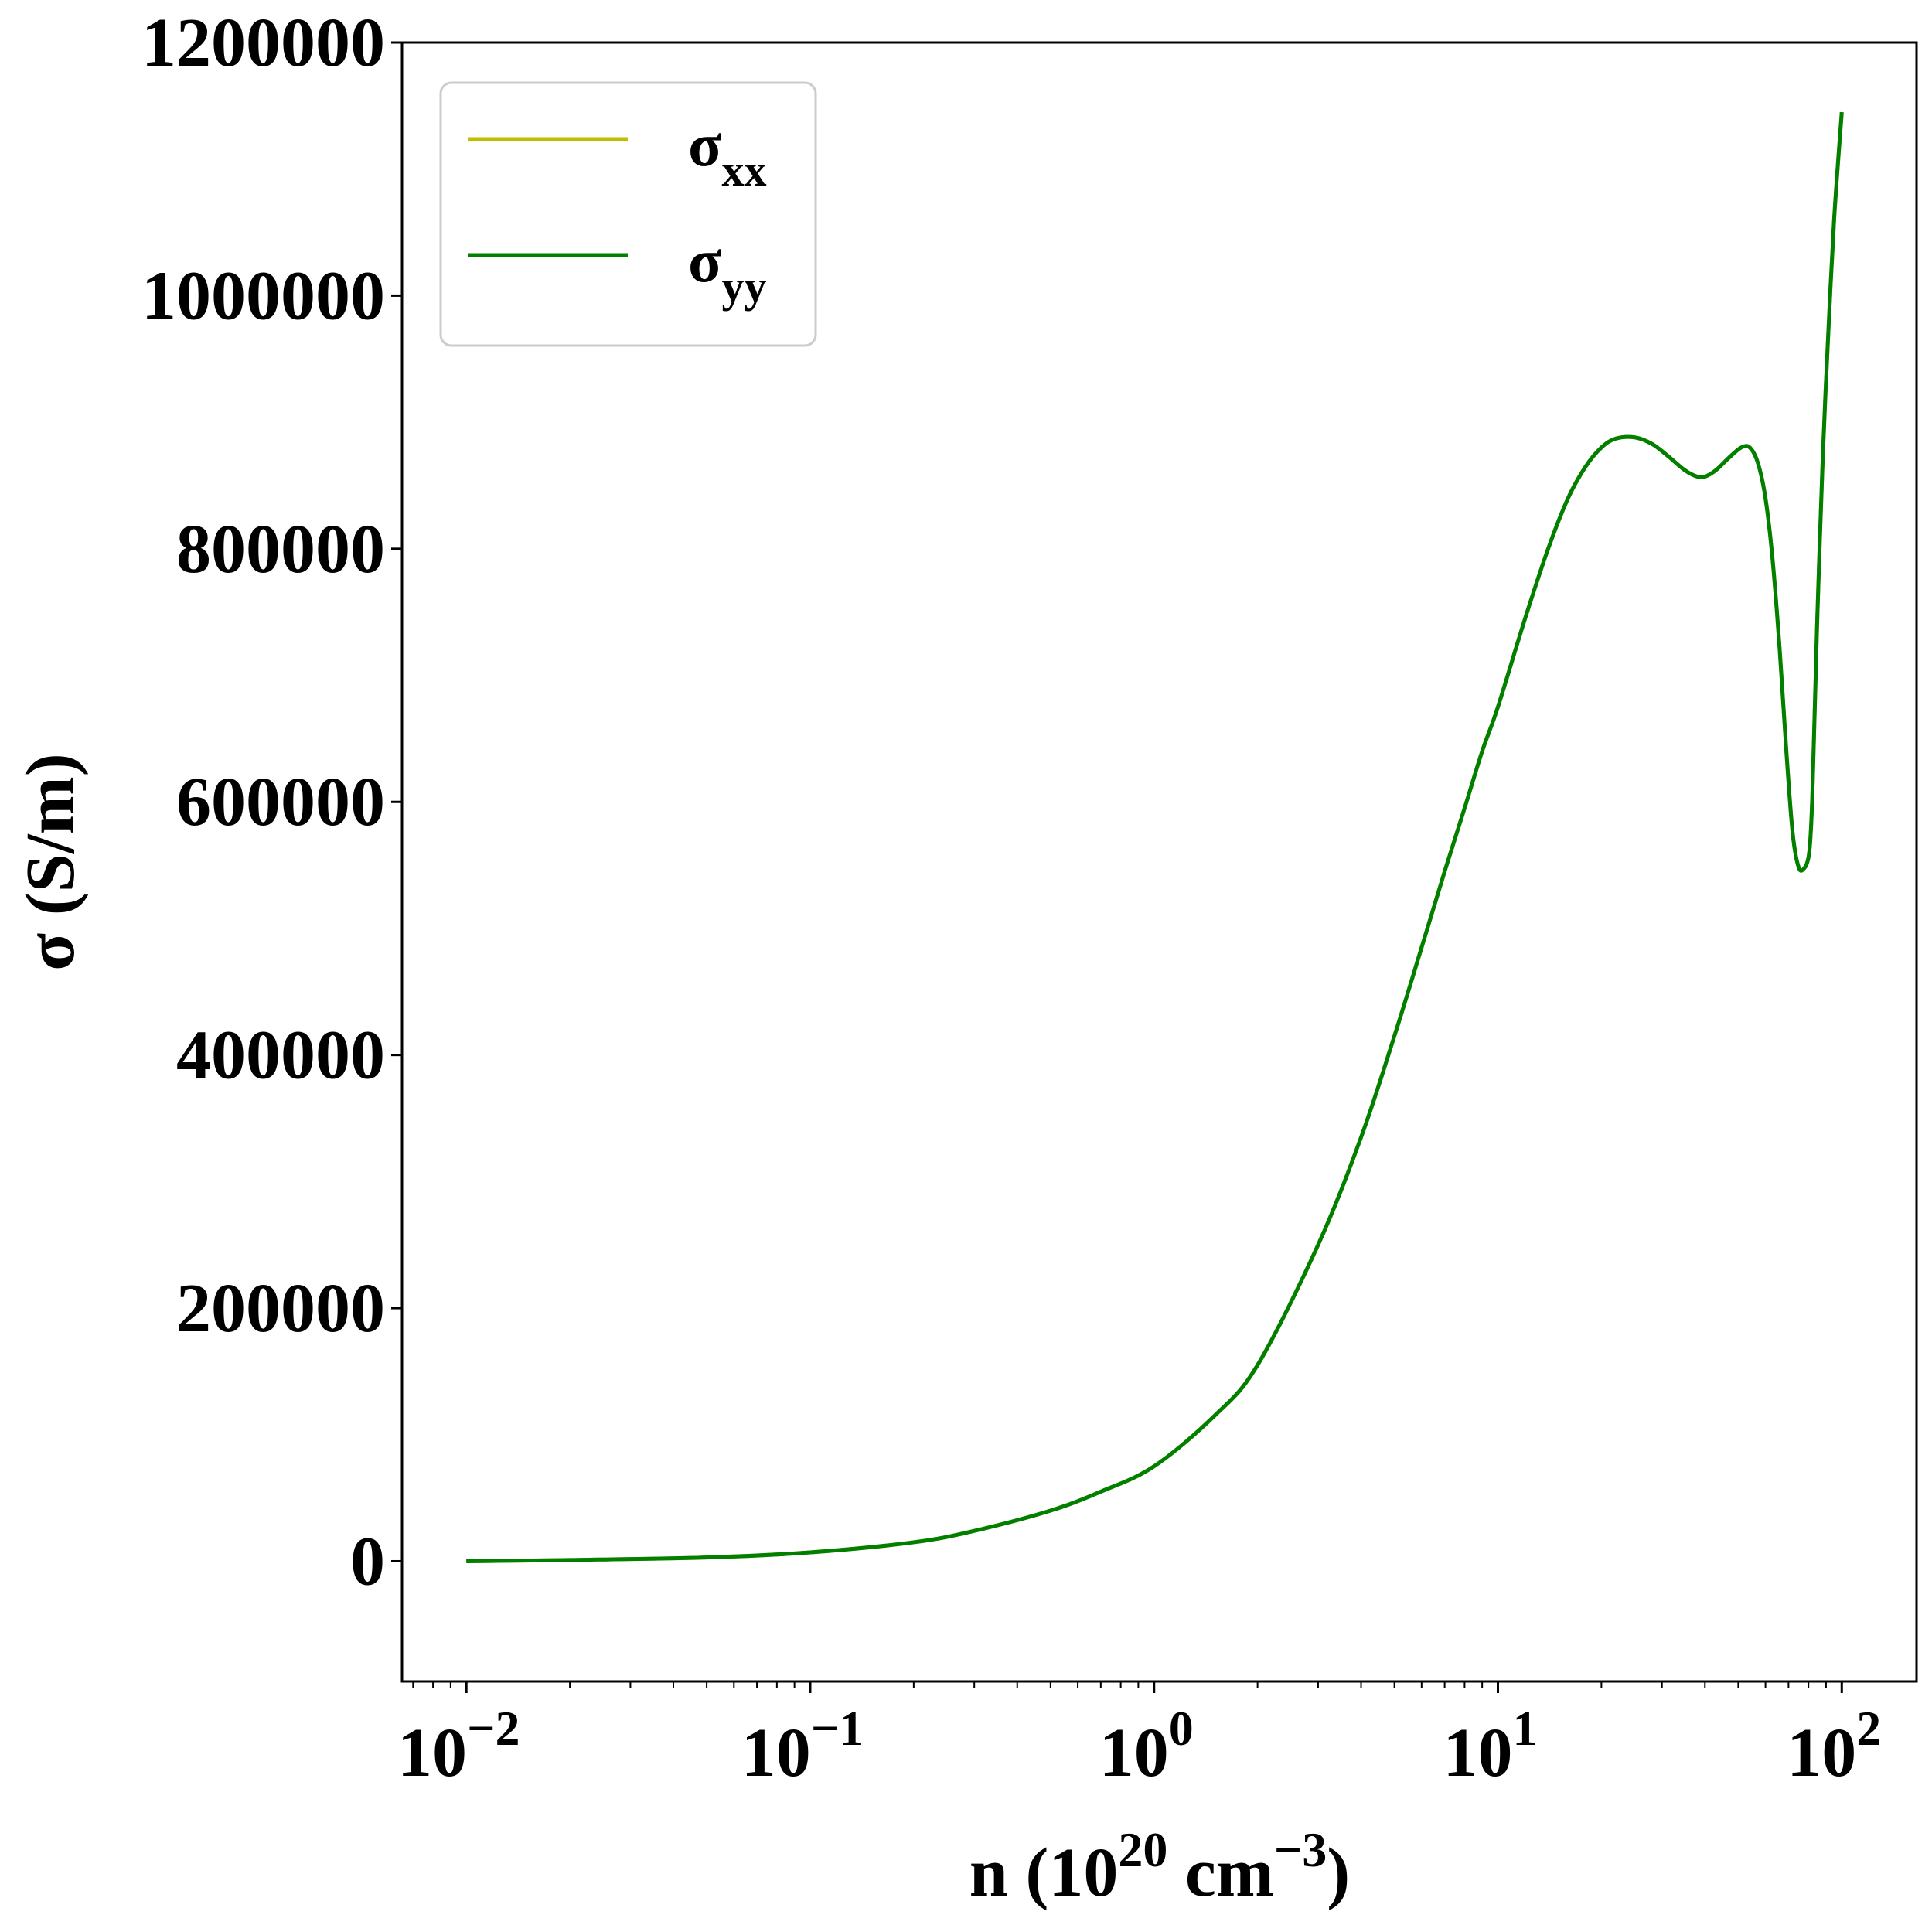 The height and width of the screenshot is (1925, 1932). What do you see at coordinates (1146, 1746) in the screenshot?
I see `x-tick-label: 10⁰` at bounding box center [1146, 1746].